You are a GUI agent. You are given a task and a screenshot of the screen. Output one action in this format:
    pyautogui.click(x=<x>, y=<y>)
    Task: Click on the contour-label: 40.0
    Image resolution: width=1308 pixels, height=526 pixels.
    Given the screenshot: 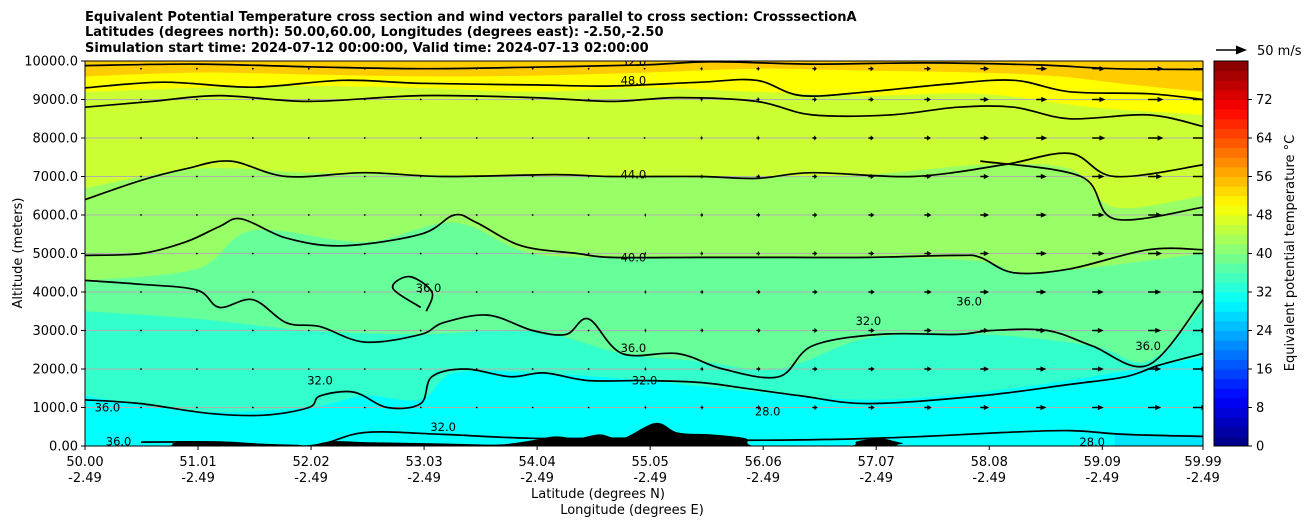 What is the action you would take?
    pyautogui.click(x=634, y=257)
    